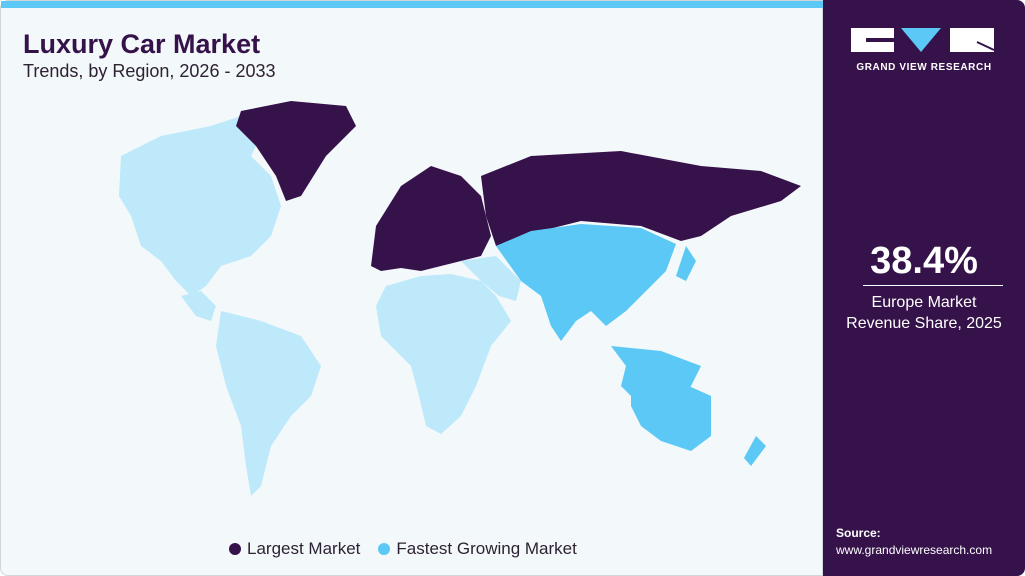 Image resolution: width=1025 pixels, height=576 pixels. I want to click on stat-label-line: Europe Market, so click(924, 302).